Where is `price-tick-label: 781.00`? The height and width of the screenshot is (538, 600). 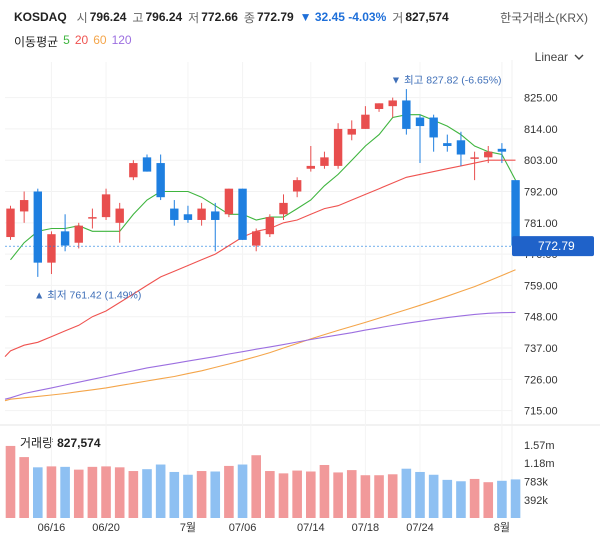
price-tick-label: 781.00 is located at coordinates (541, 224).